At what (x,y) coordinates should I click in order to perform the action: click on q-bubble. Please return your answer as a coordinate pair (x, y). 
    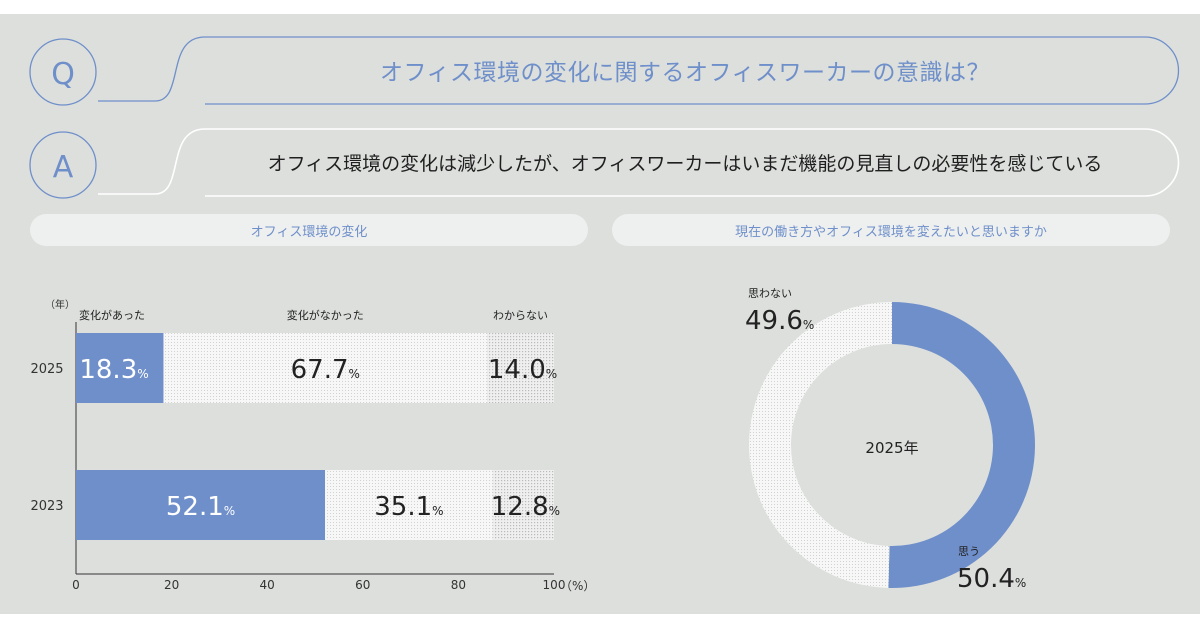
    Looking at the image, I should click on (639, 70).